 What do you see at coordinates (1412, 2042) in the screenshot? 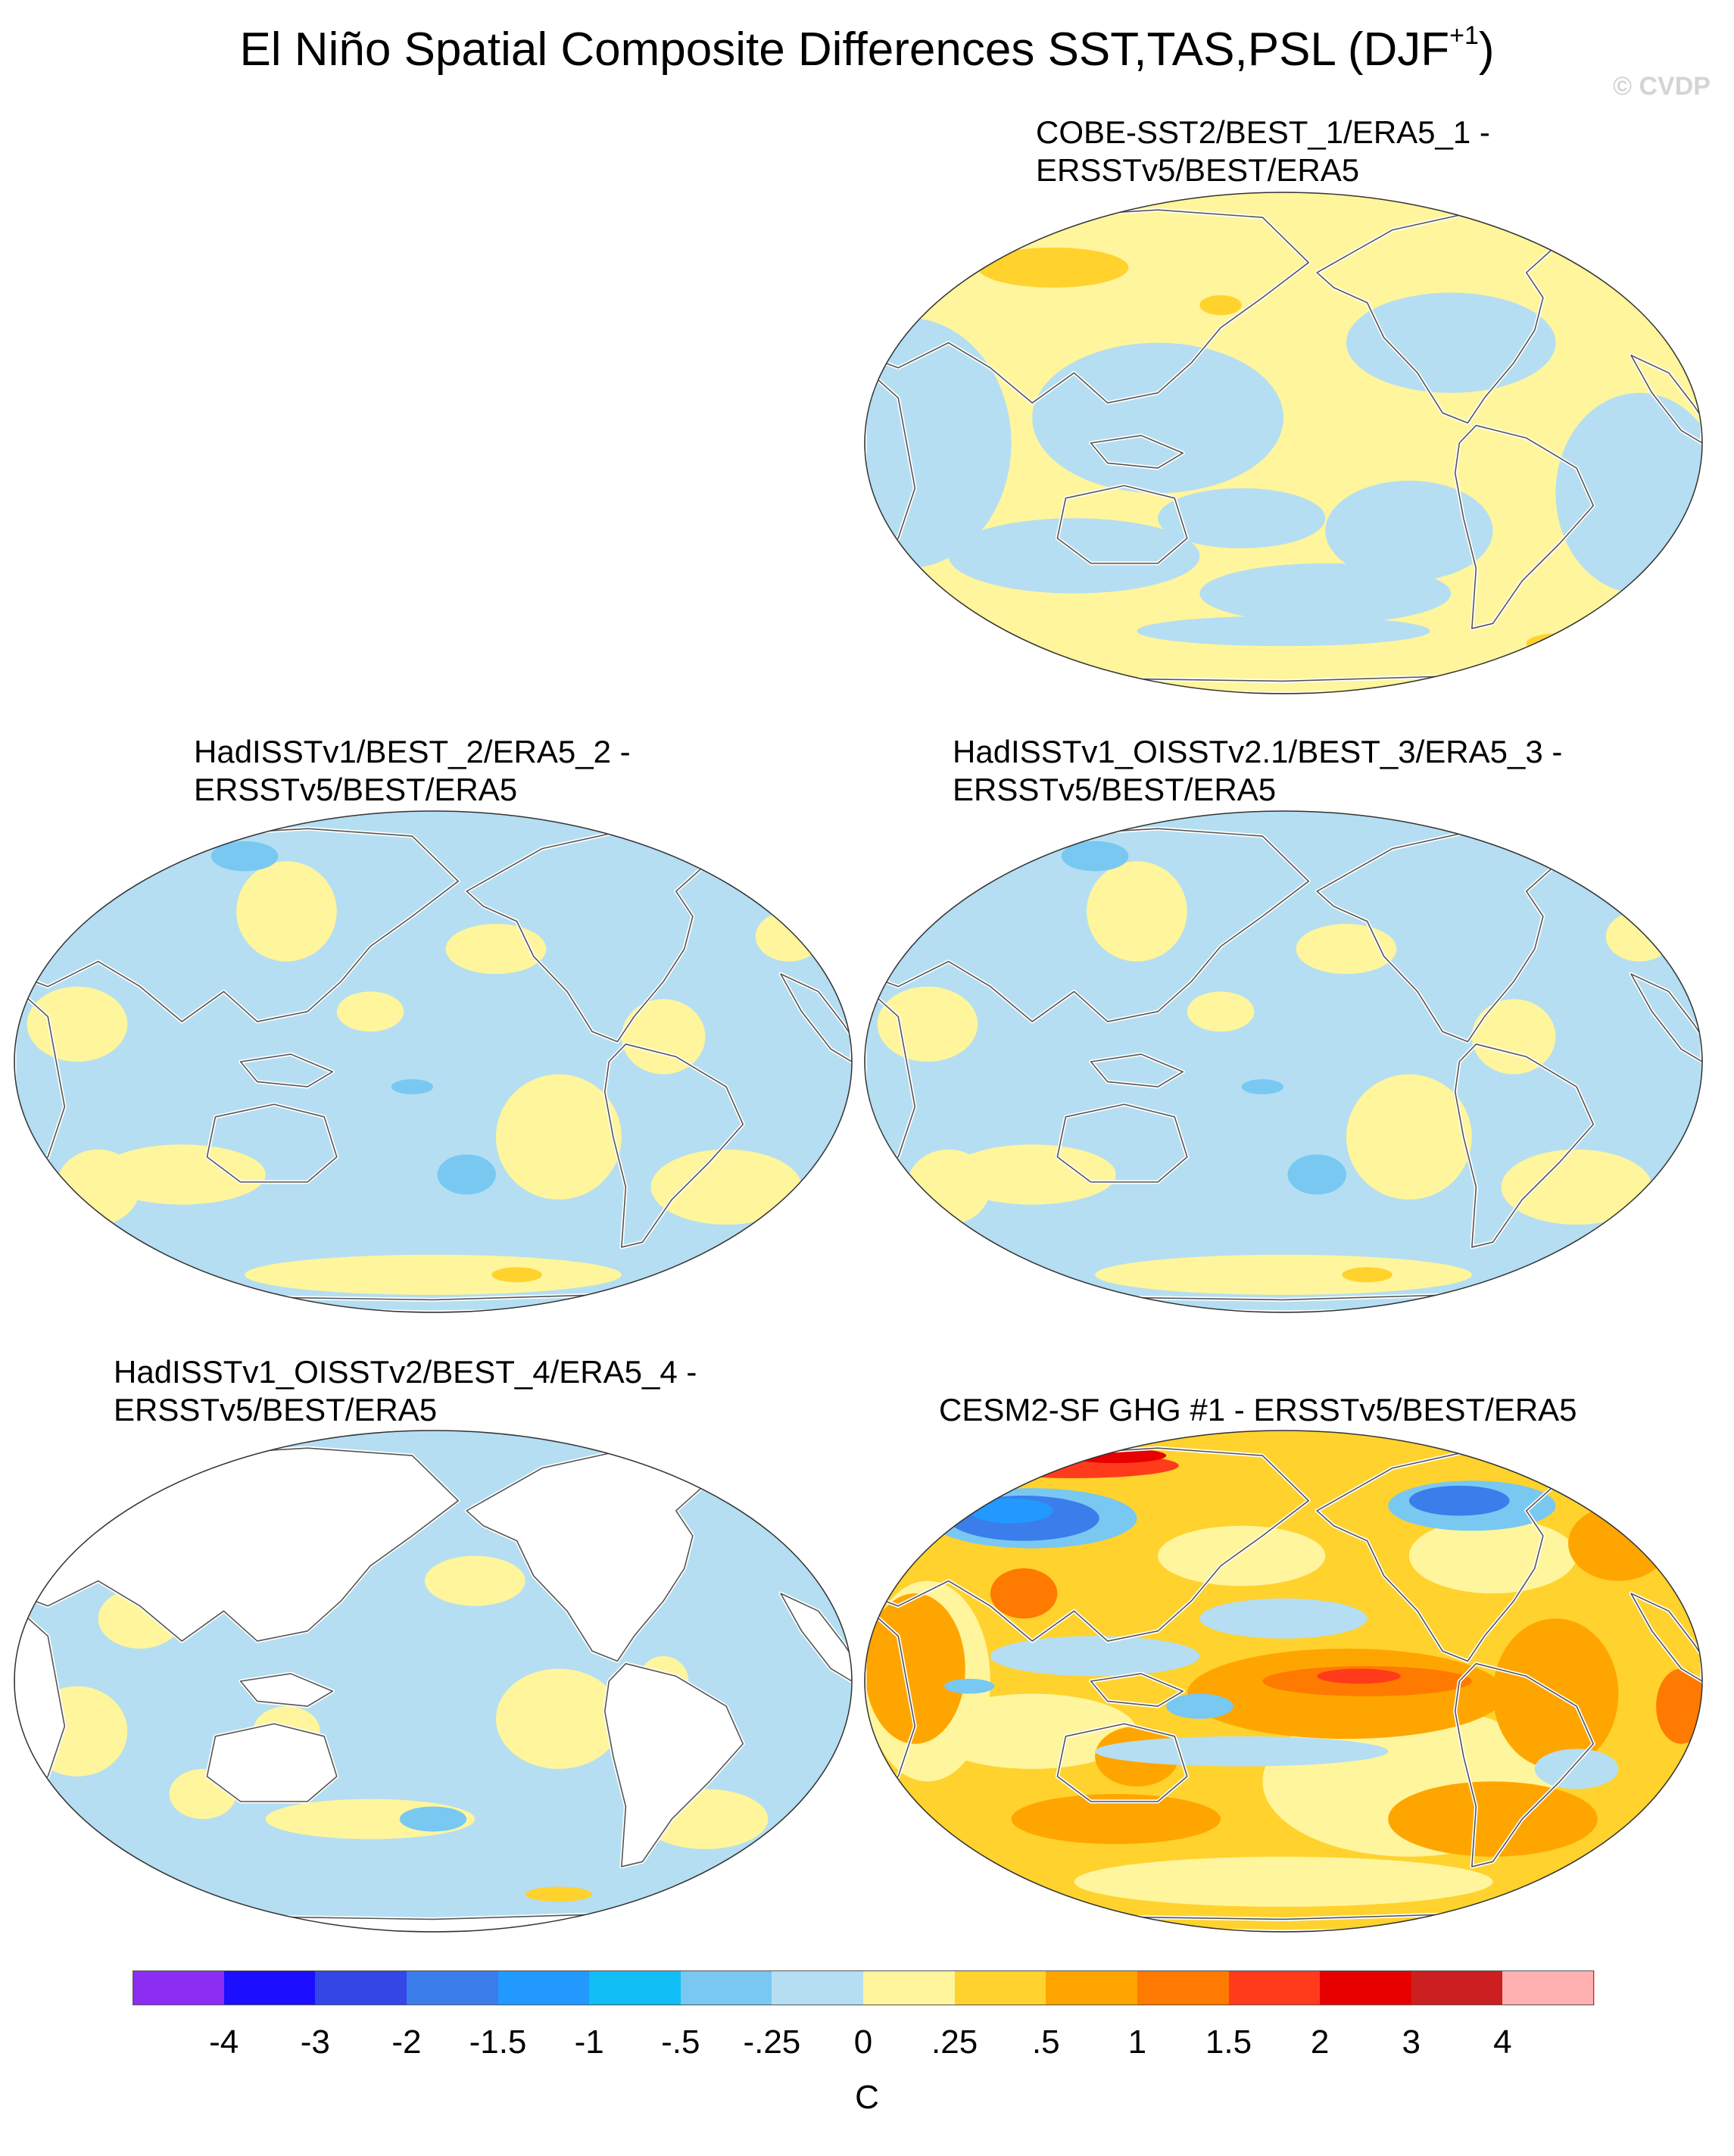
I see `colorbar-tick-label: 3` at bounding box center [1412, 2042].